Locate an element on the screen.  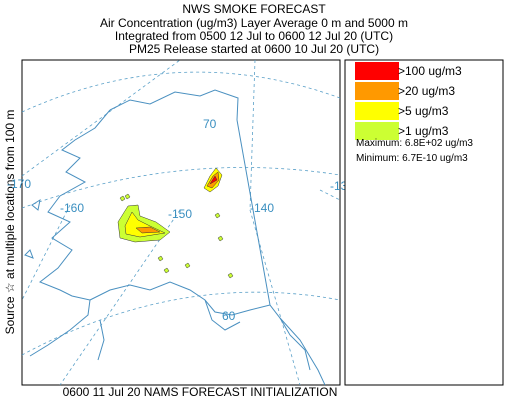
legend-label: >20 ug/m3 is located at coordinates (426, 91).